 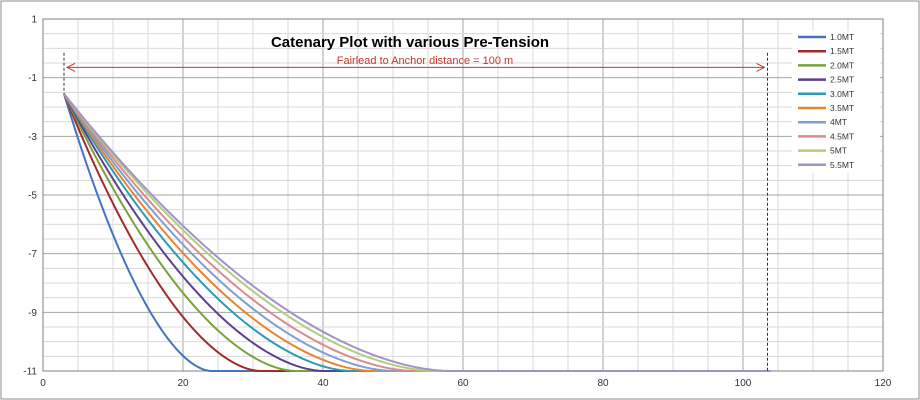 What do you see at coordinates (842, 108) in the screenshot?
I see `legend-label: 3.5MT` at bounding box center [842, 108].